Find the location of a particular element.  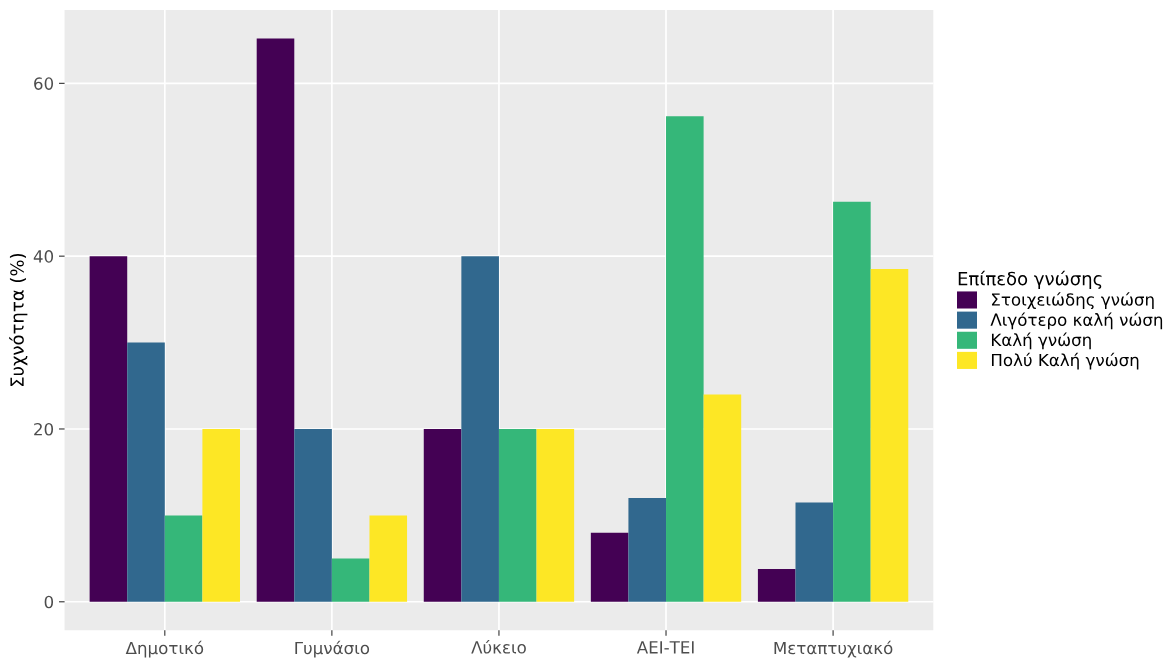

x-tick-label: Λύκειο is located at coordinates (498, 647).